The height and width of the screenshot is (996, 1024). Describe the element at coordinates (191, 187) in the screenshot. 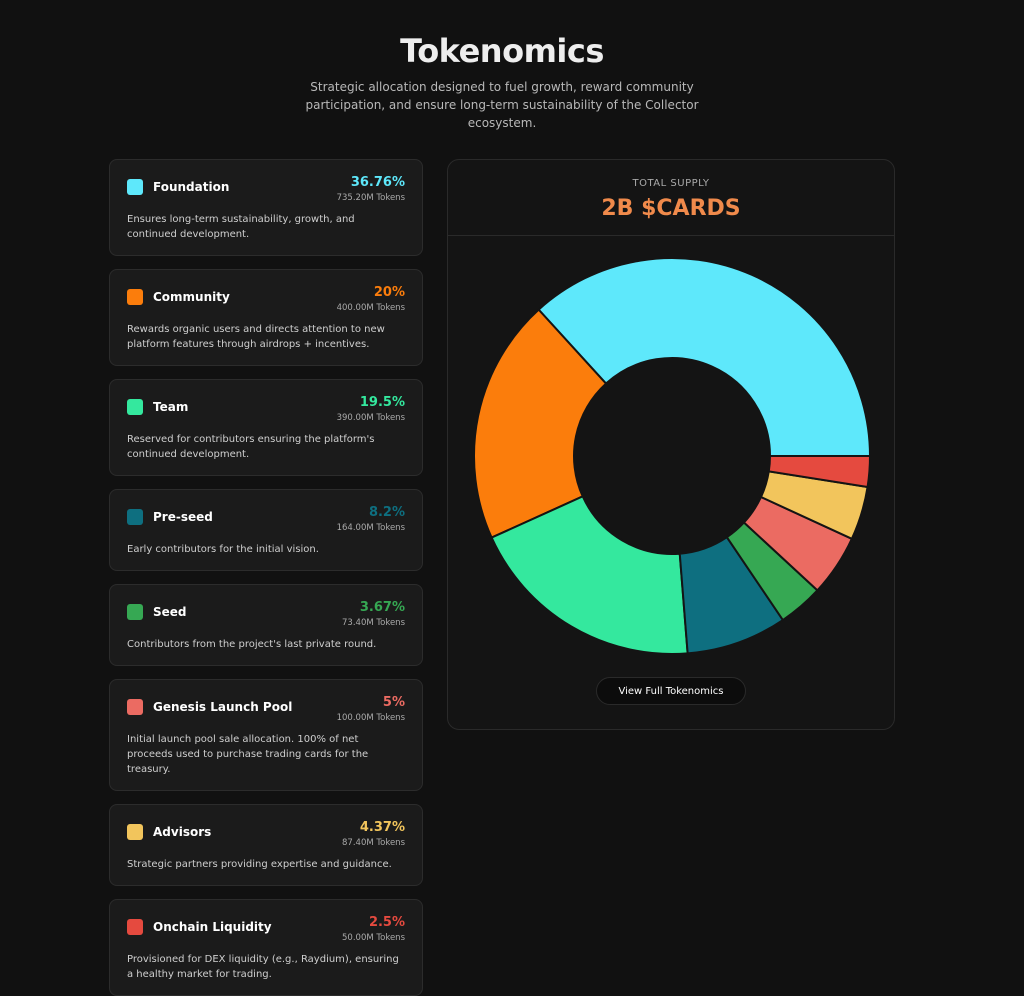

I see `allocation-name: Foundation` at that location.